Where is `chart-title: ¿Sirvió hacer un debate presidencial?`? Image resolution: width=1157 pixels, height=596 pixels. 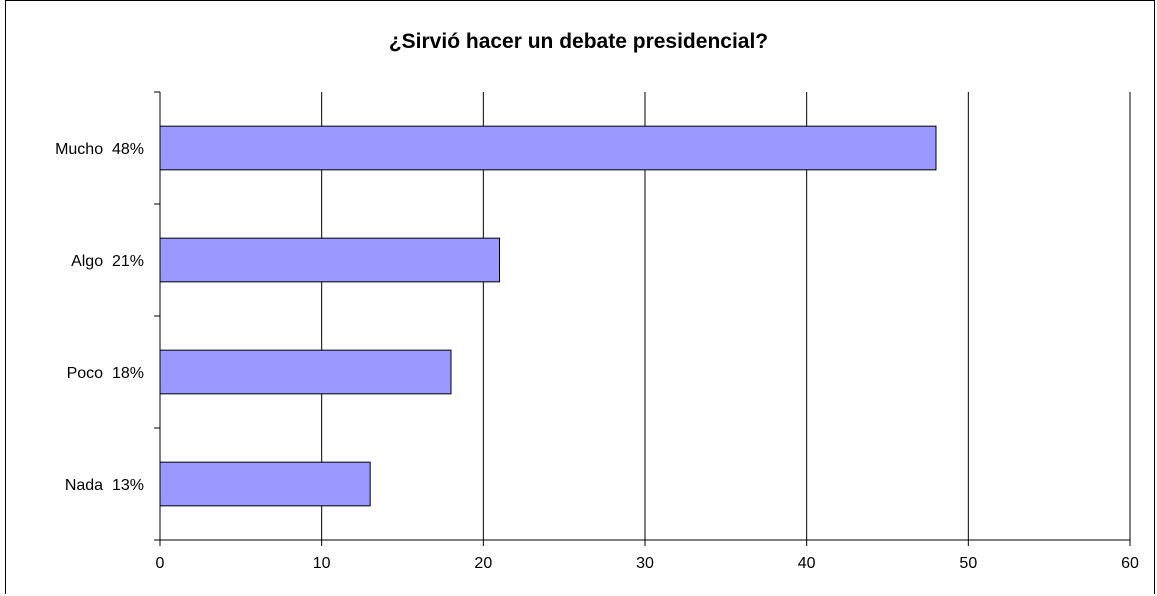 chart-title: ¿Sirvió hacer un debate presidencial? is located at coordinates (578, 41).